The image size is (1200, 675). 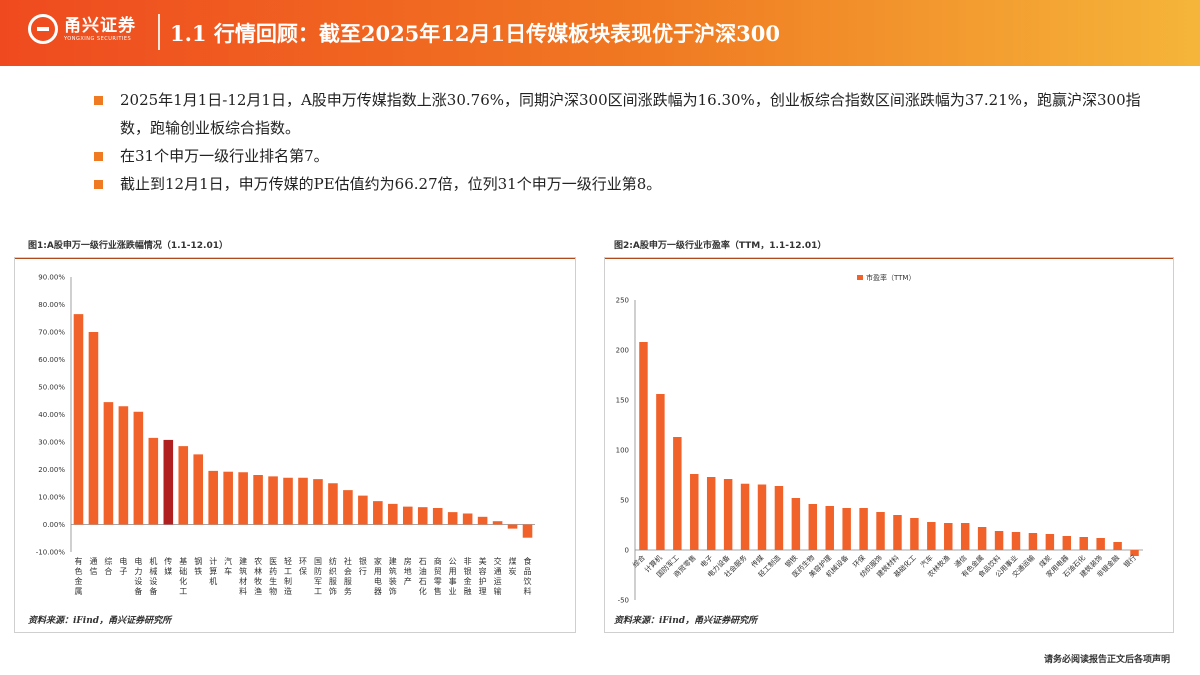 What do you see at coordinates (198, 566) in the screenshot?
I see `x-tick-label: 钢铁` at bounding box center [198, 566].